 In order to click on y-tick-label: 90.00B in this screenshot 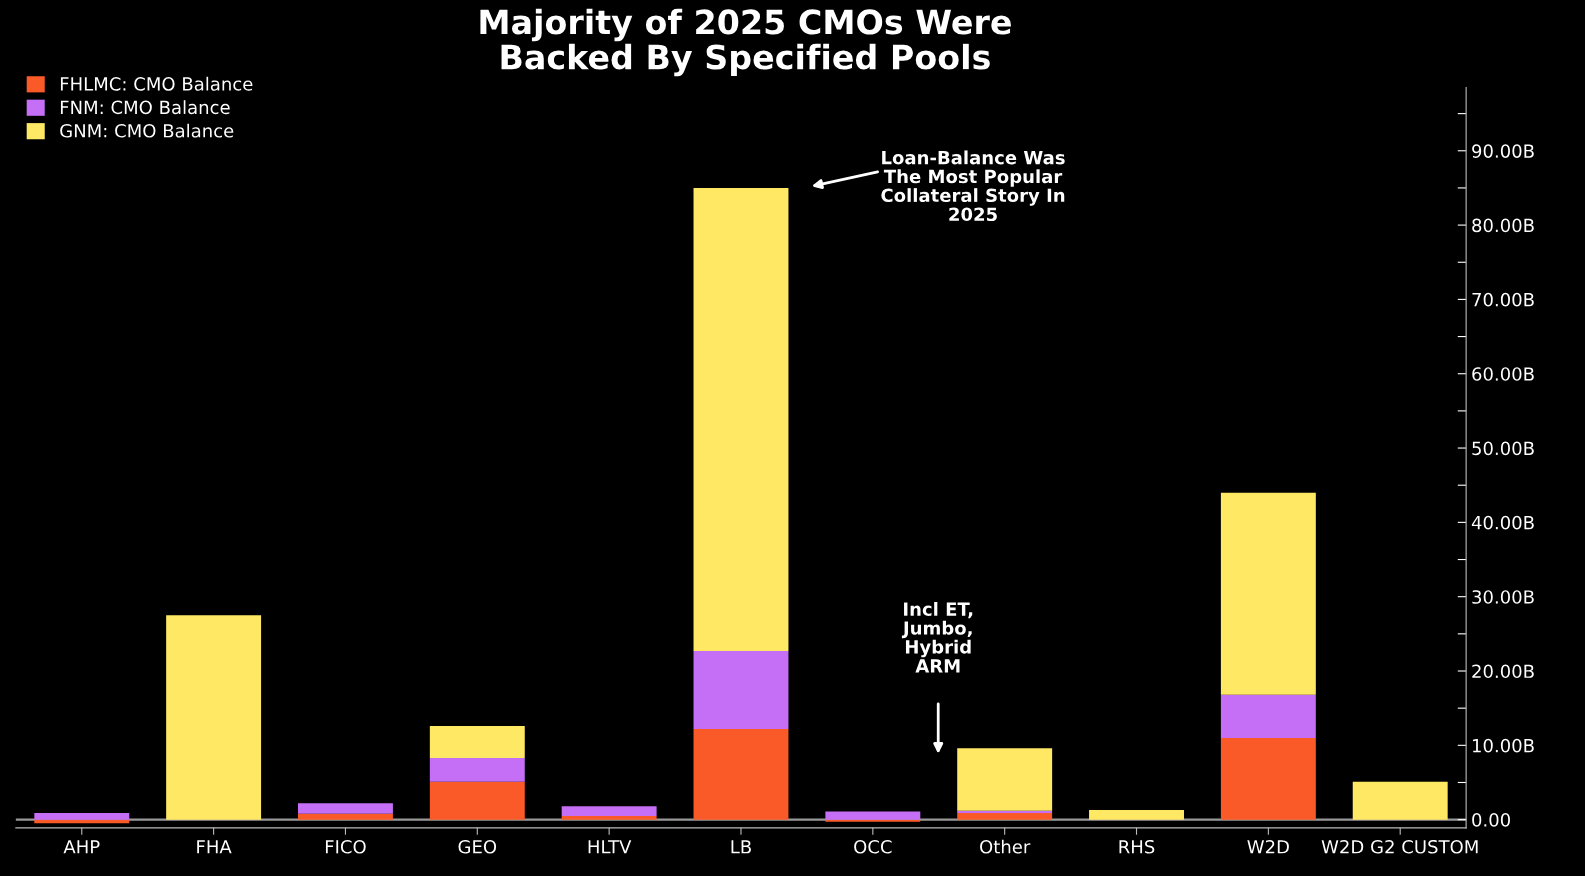, I will do `click(1503, 151)`.